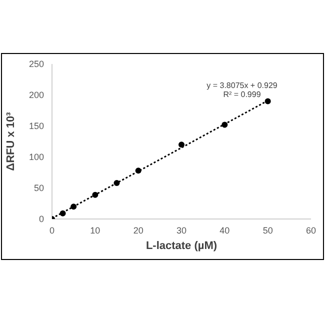  Describe the element at coordinates (36, 126) in the screenshot. I see `y-tick-label: 150` at that location.